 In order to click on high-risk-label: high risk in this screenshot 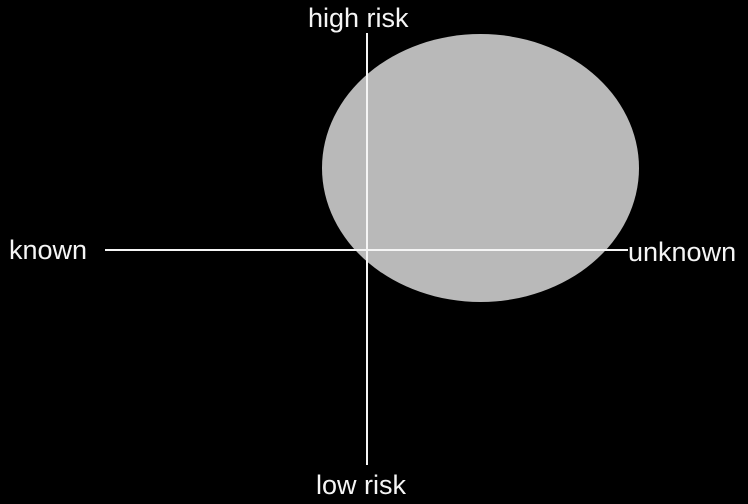, I will do `click(358, 18)`.